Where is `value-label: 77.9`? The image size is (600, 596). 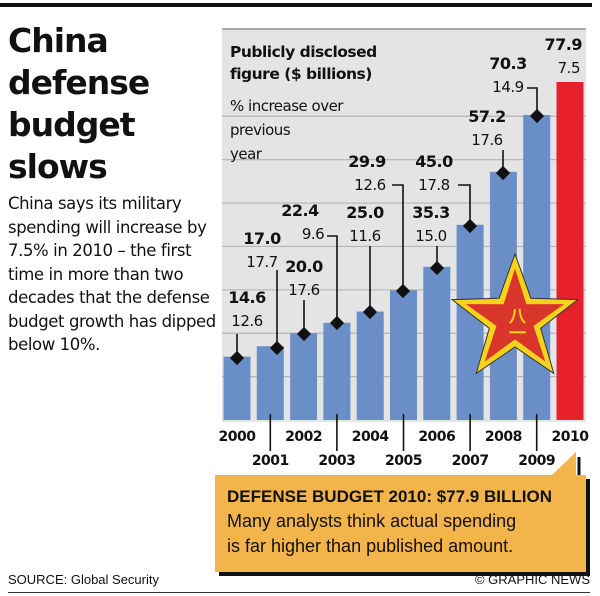 value-label: 77.9 is located at coordinates (564, 44).